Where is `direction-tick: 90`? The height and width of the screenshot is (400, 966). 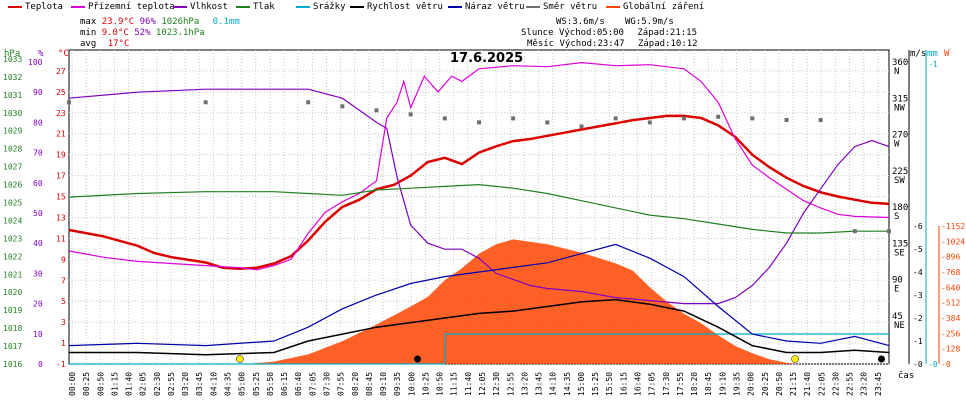 direction-tick: 90 is located at coordinates (897, 281).